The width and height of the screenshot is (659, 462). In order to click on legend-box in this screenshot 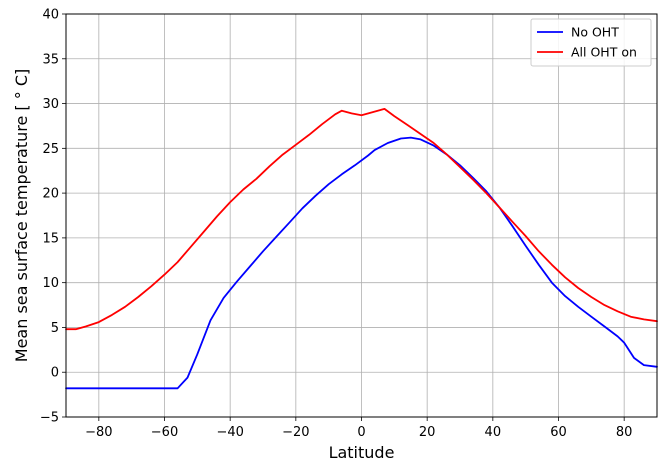, I will do `click(591, 42)`.